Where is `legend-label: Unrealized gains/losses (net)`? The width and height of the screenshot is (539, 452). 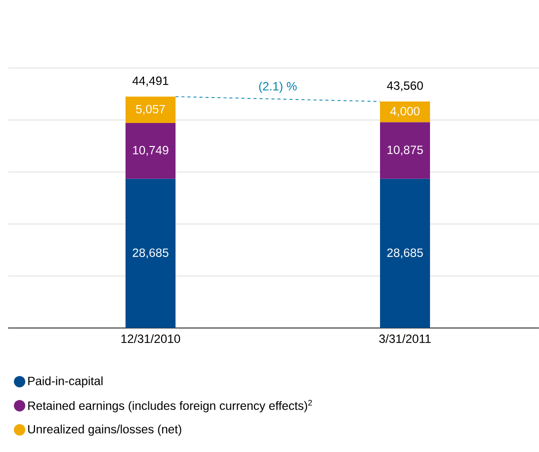 legend-label: Unrealized gains/losses (net) is located at coordinates (105, 430).